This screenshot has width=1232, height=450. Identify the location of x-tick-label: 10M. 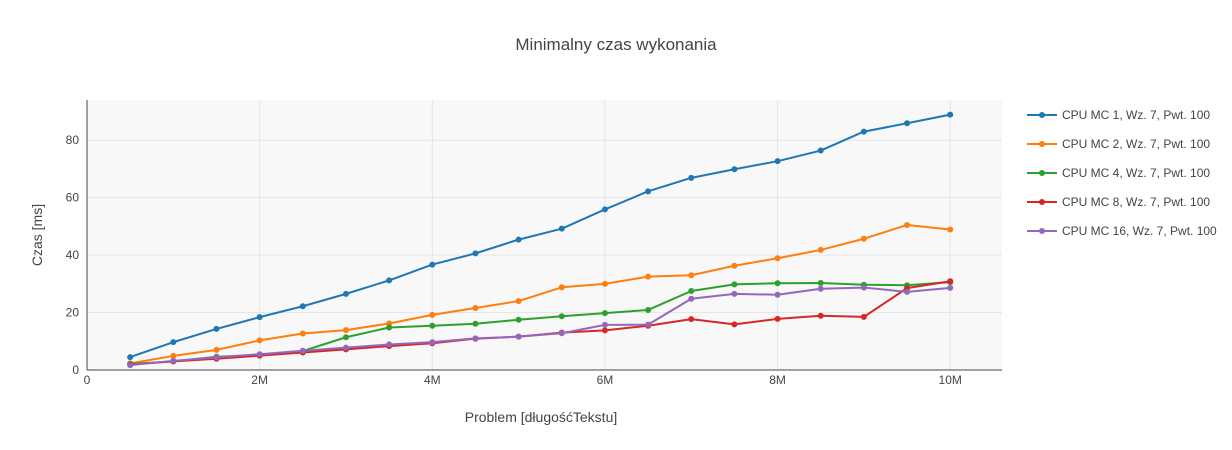
(950, 380).